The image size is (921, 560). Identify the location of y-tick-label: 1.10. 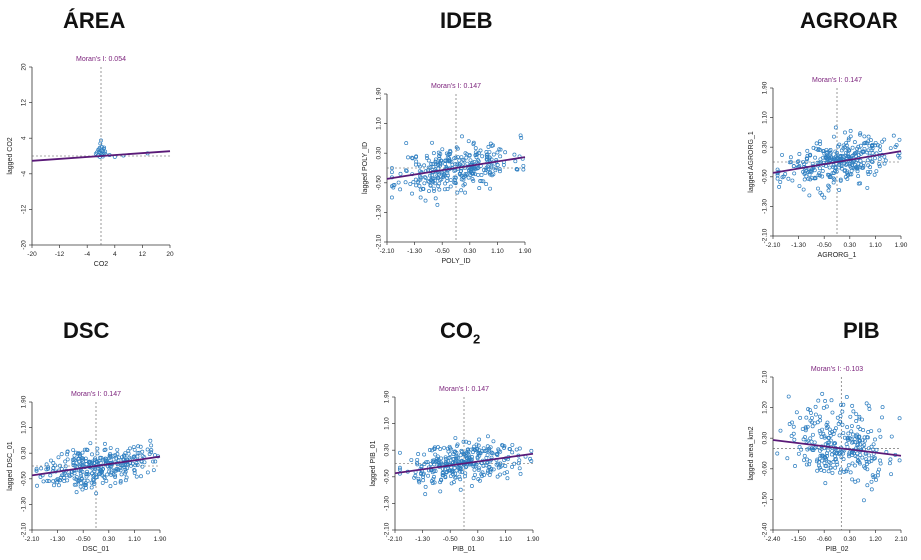
(765, 117).